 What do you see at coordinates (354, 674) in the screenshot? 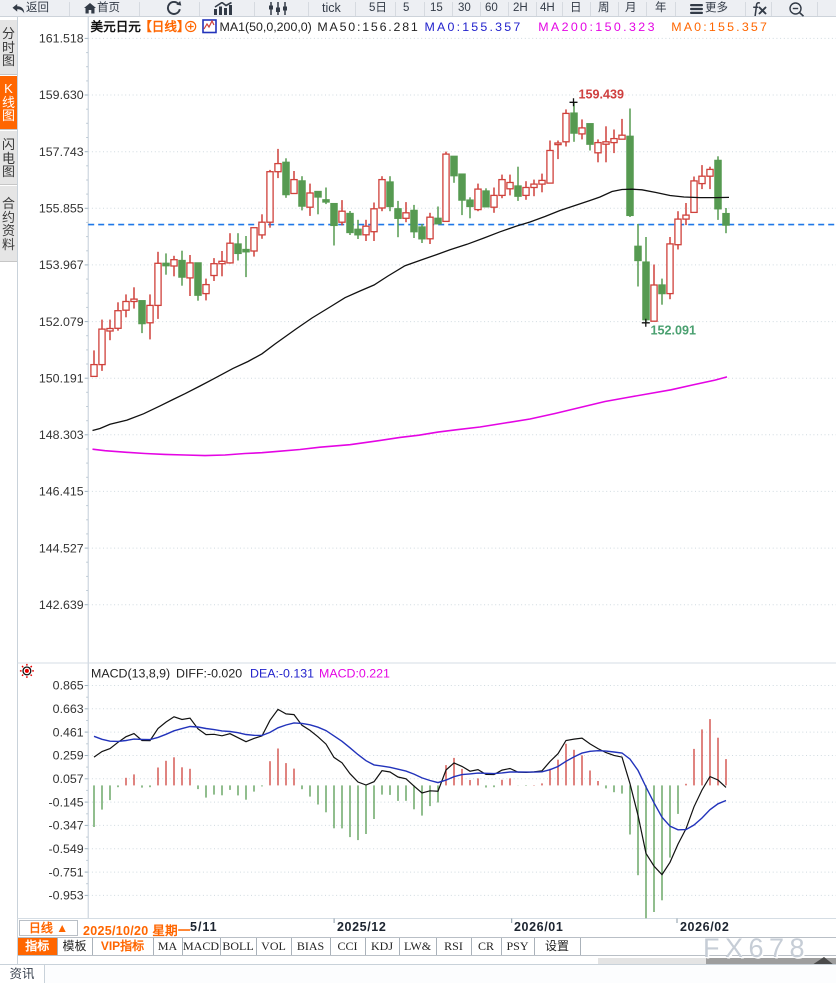
I see `svg-text: MACD:0.221` at bounding box center [354, 674].